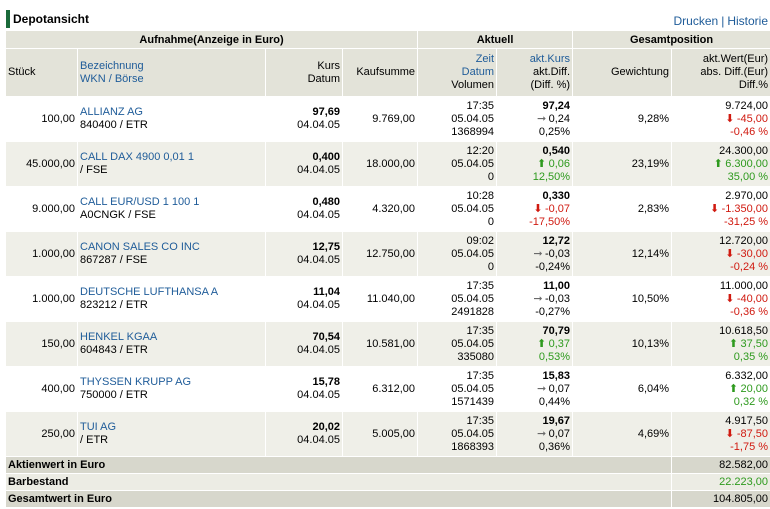  I want to click on name-cell: CALL EUR/USD 1 100 1 A0CNGK / FSE, so click(171, 209).